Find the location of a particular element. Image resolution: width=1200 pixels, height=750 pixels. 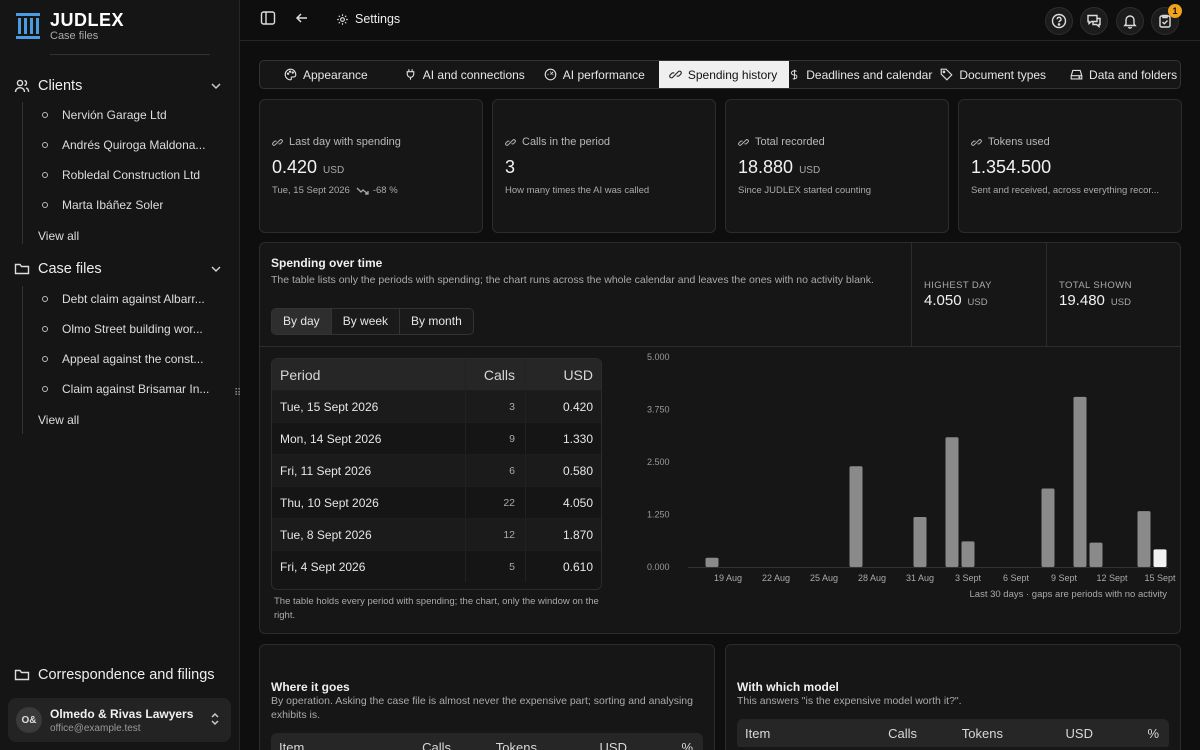

by-day-button: By day is located at coordinates (302, 321).